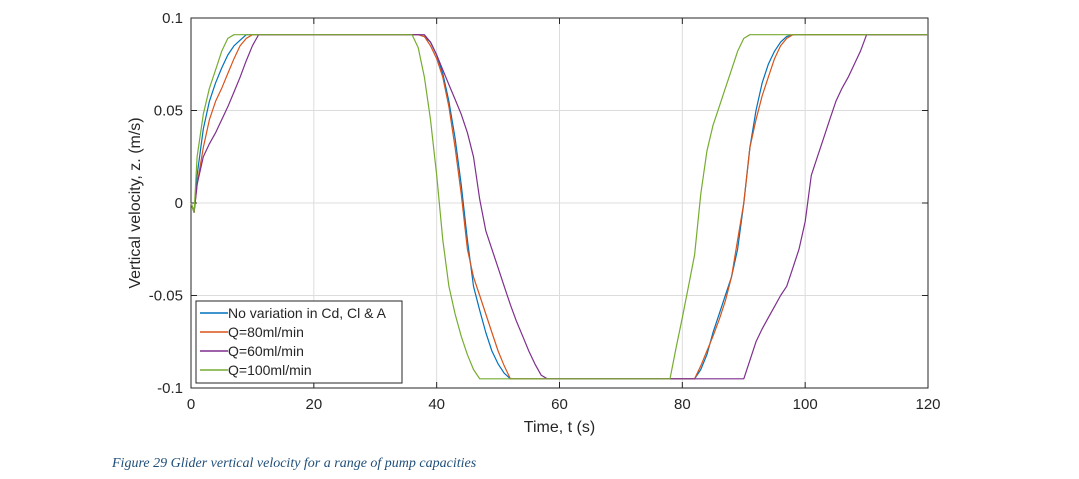 The height and width of the screenshot is (479, 1079). What do you see at coordinates (166, 296) in the screenshot?
I see `y-tick-label: -0.05` at bounding box center [166, 296].